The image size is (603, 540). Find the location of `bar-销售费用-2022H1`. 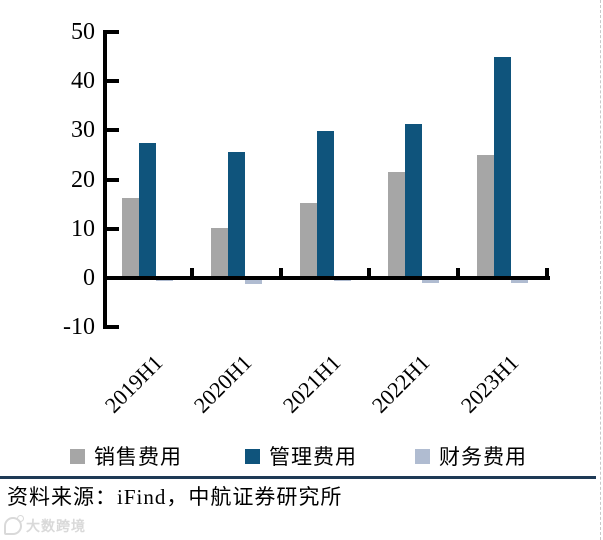

bar-销售费用-2022H1 is located at coordinates (397, 225).